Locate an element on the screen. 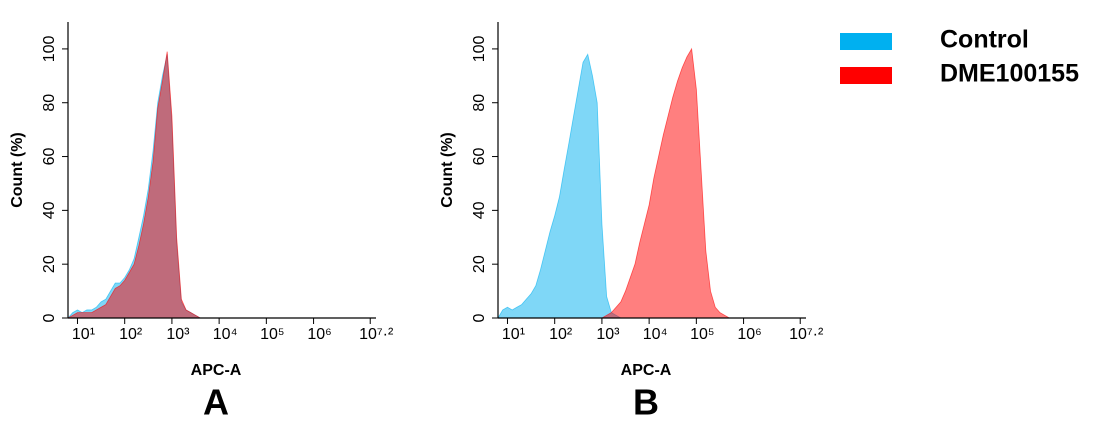 The height and width of the screenshot is (434, 1118). legend-label: Control is located at coordinates (984, 40).